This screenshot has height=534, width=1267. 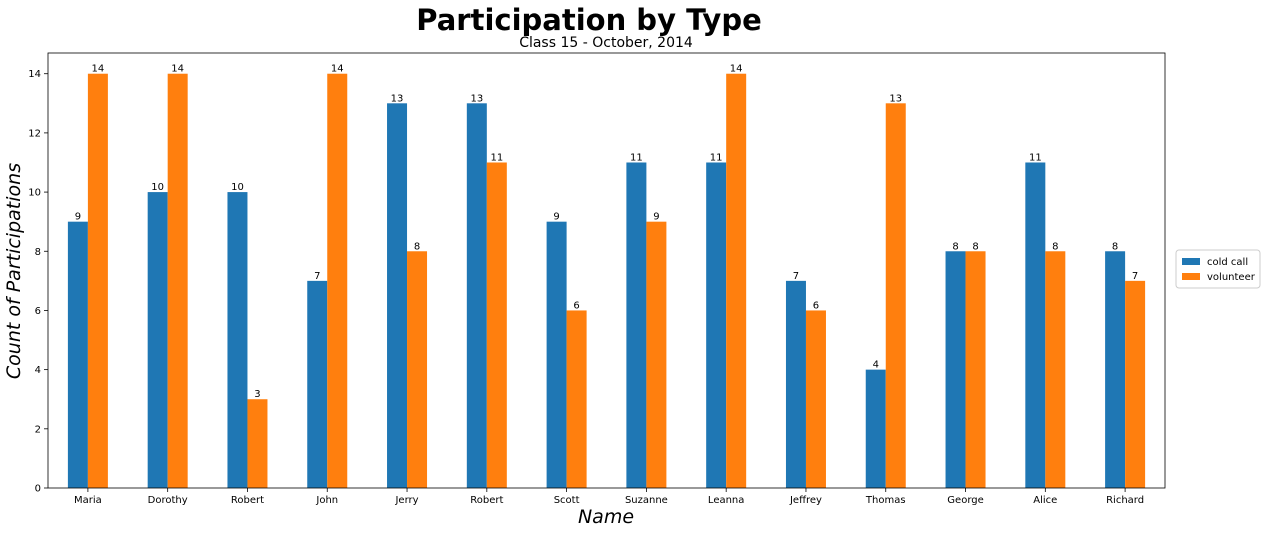 What do you see at coordinates (34, 74) in the screenshot?
I see `y-tick-label: 14` at bounding box center [34, 74].